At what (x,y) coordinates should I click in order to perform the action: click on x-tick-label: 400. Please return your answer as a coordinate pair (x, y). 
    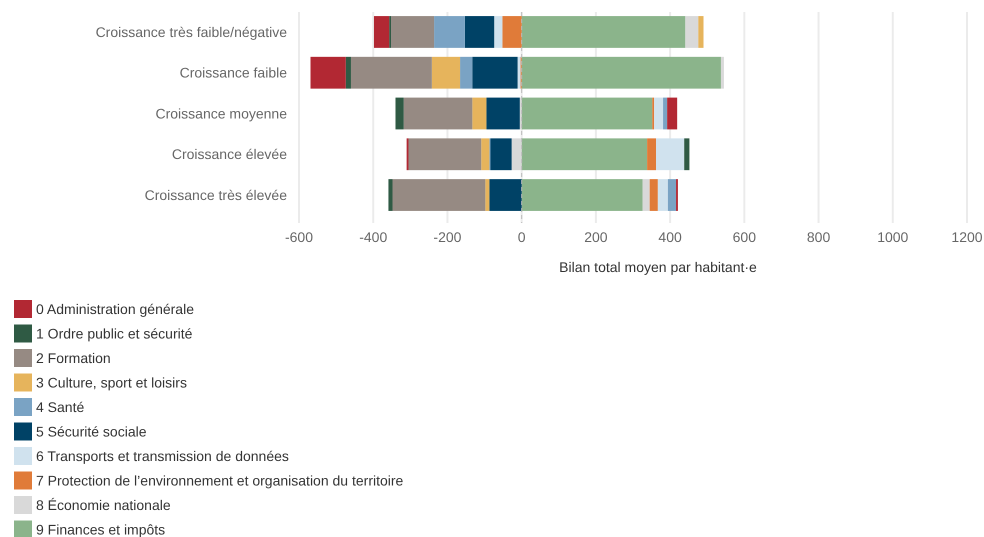
    Looking at the image, I should click on (670, 237).